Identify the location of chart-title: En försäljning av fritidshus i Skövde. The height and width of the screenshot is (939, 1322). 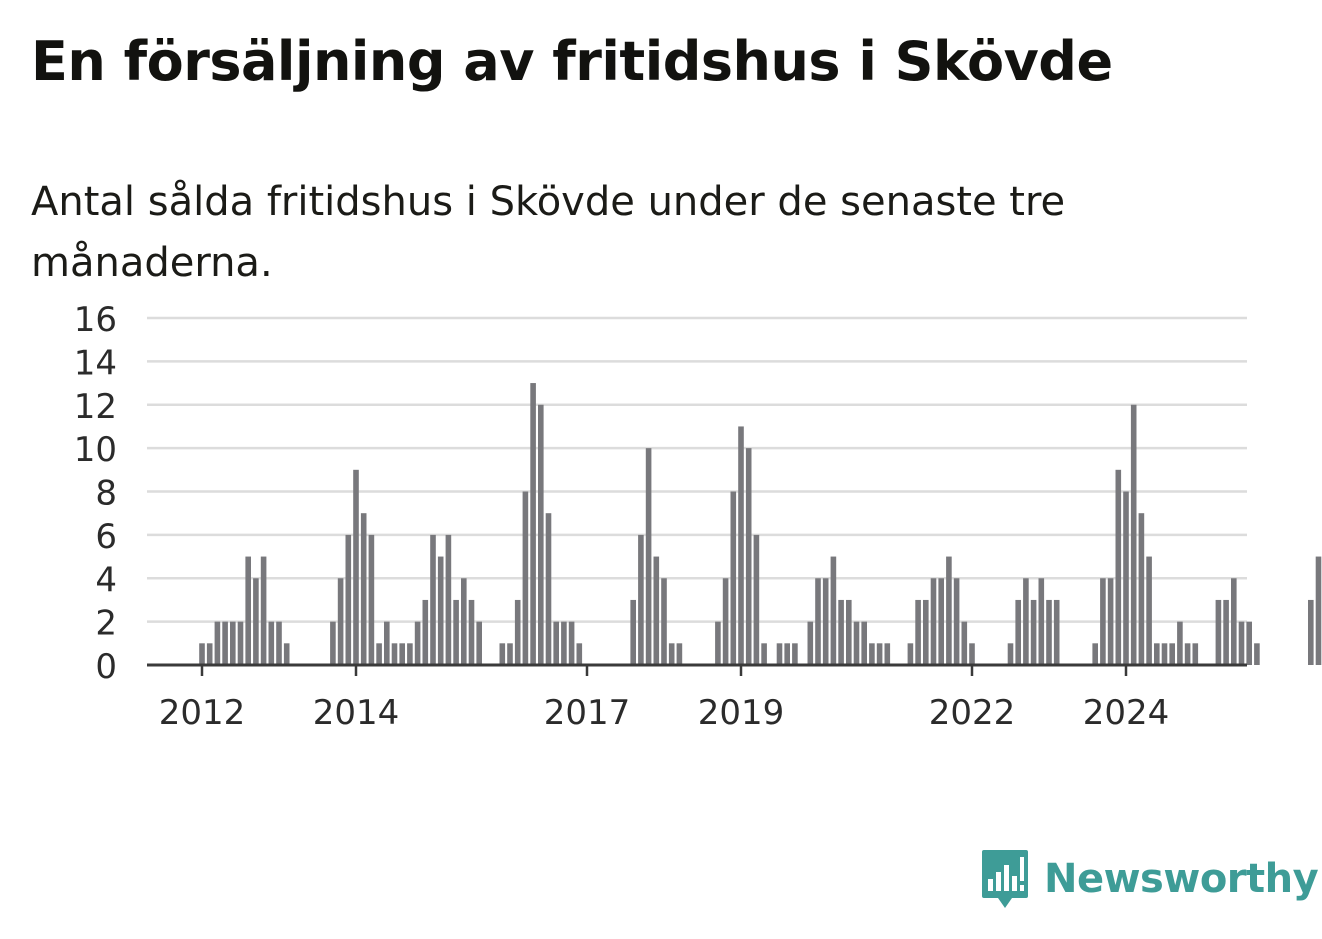
(572, 61).